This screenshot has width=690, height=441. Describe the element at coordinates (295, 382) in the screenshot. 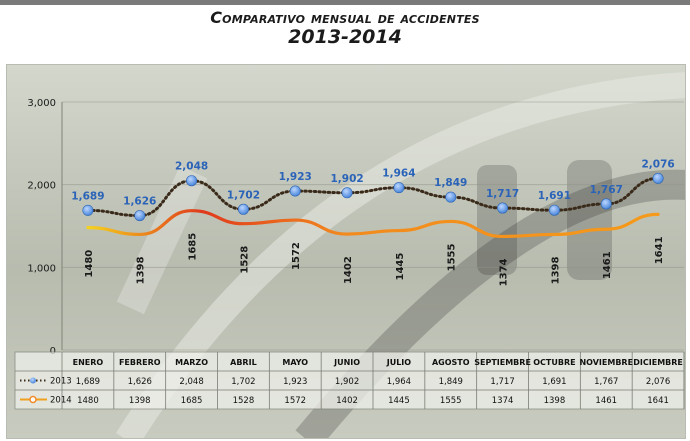

I see `table-cell-2013: 1,923` at that location.